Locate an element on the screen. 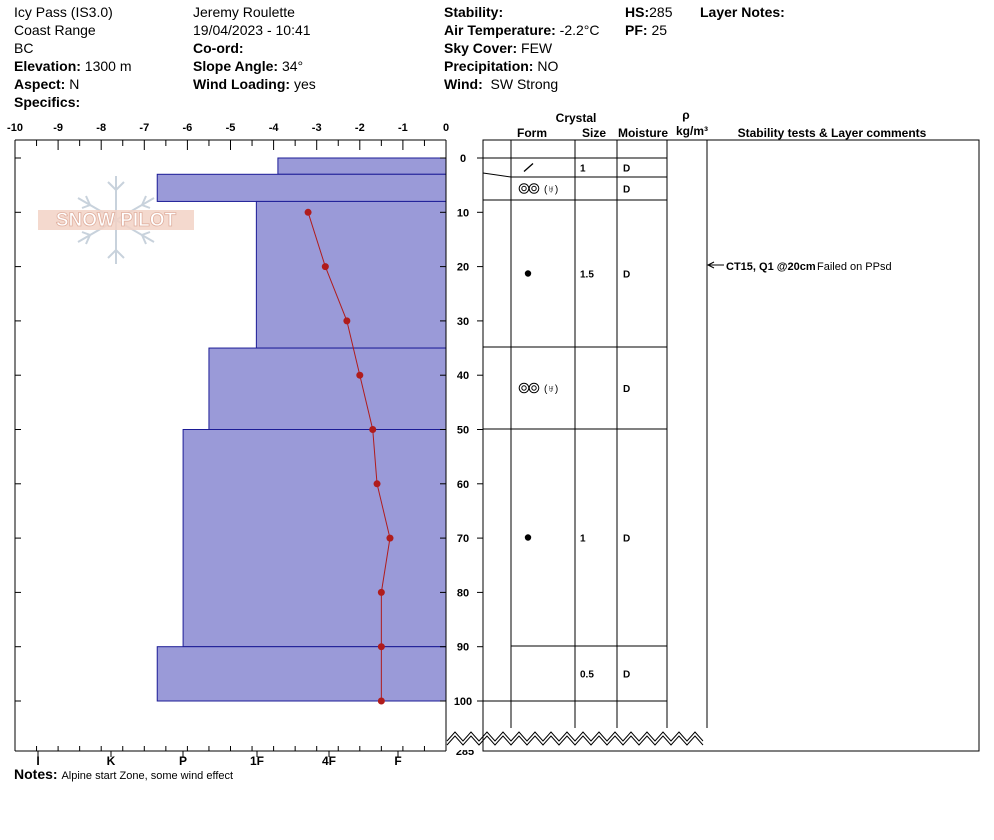 This screenshot has width=994, height=840. temp-tick-label: -6 is located at coordinates (188, 128).